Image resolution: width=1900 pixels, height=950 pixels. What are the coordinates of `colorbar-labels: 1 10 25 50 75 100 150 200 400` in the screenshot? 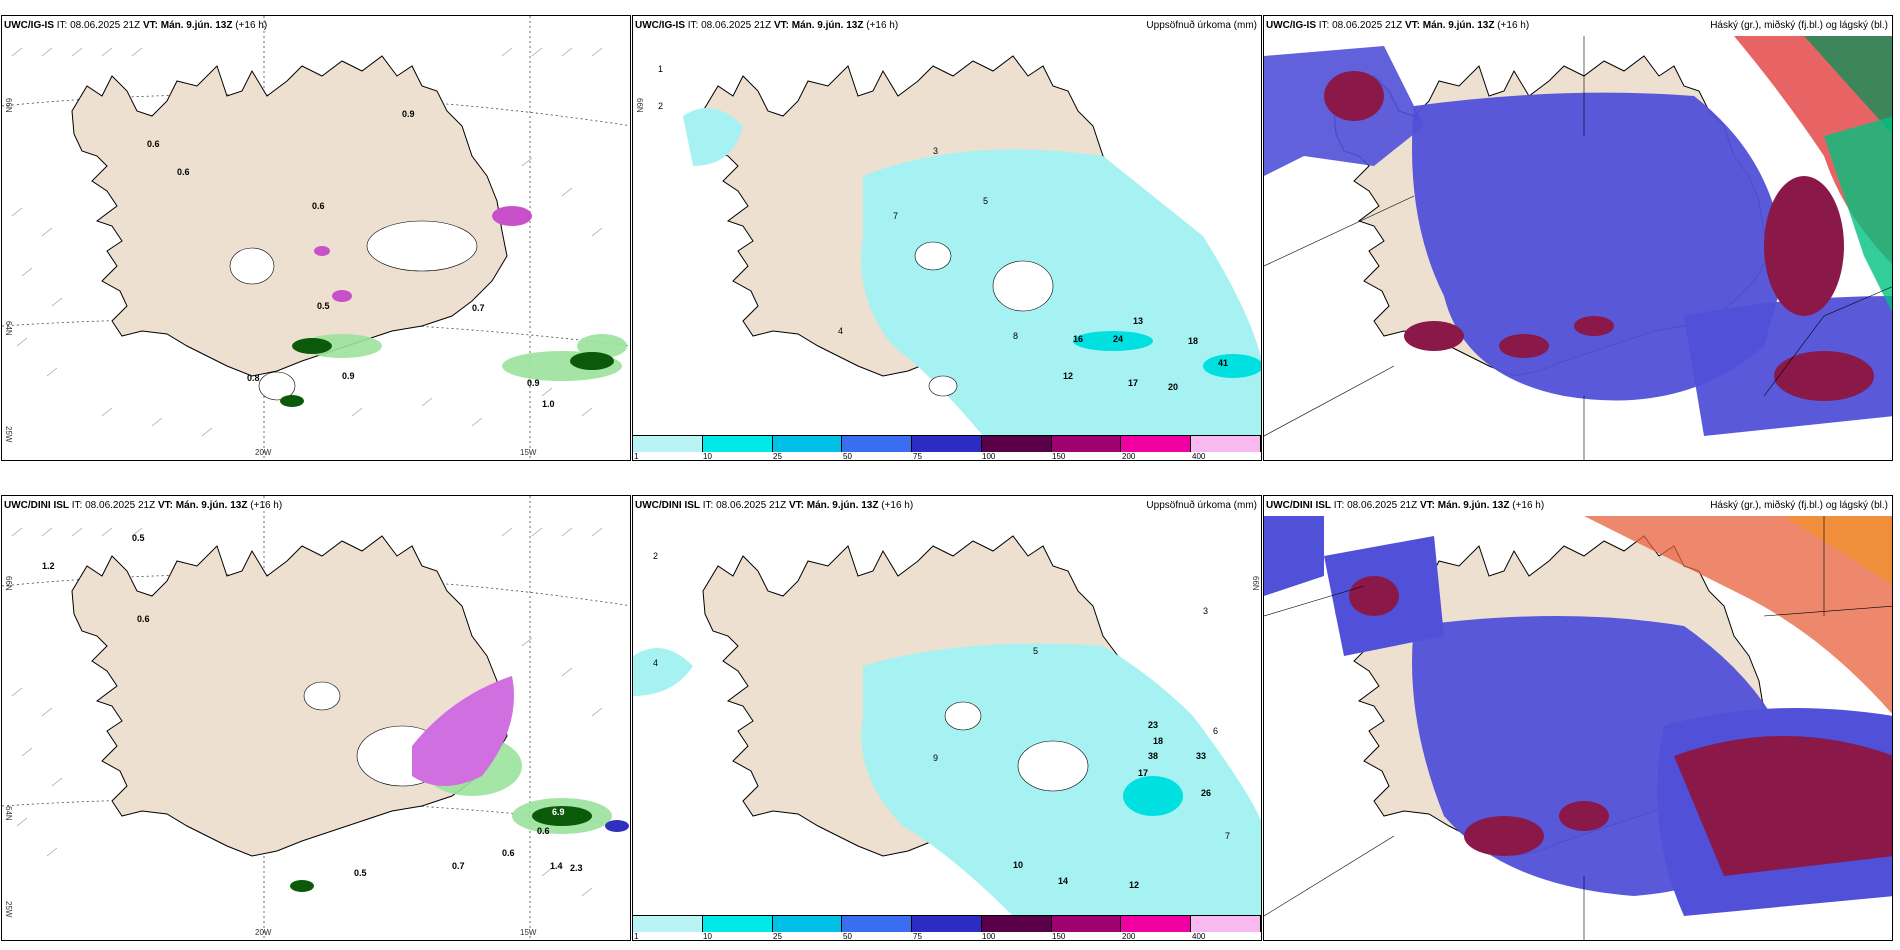 It's located at (947, 456).